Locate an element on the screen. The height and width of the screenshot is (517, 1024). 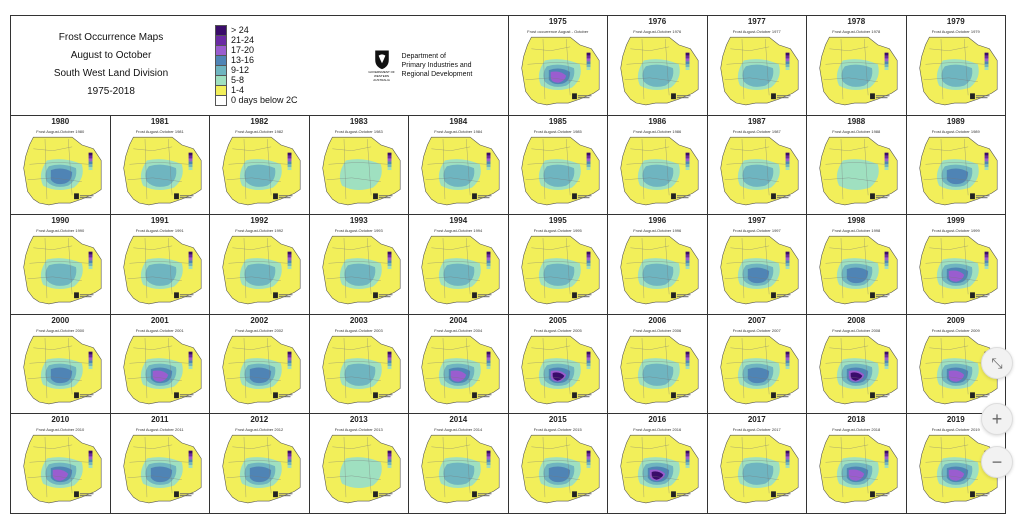
map-cell-1982: 1982 Frost August-October 1982 is located at coordinates (259, 165).